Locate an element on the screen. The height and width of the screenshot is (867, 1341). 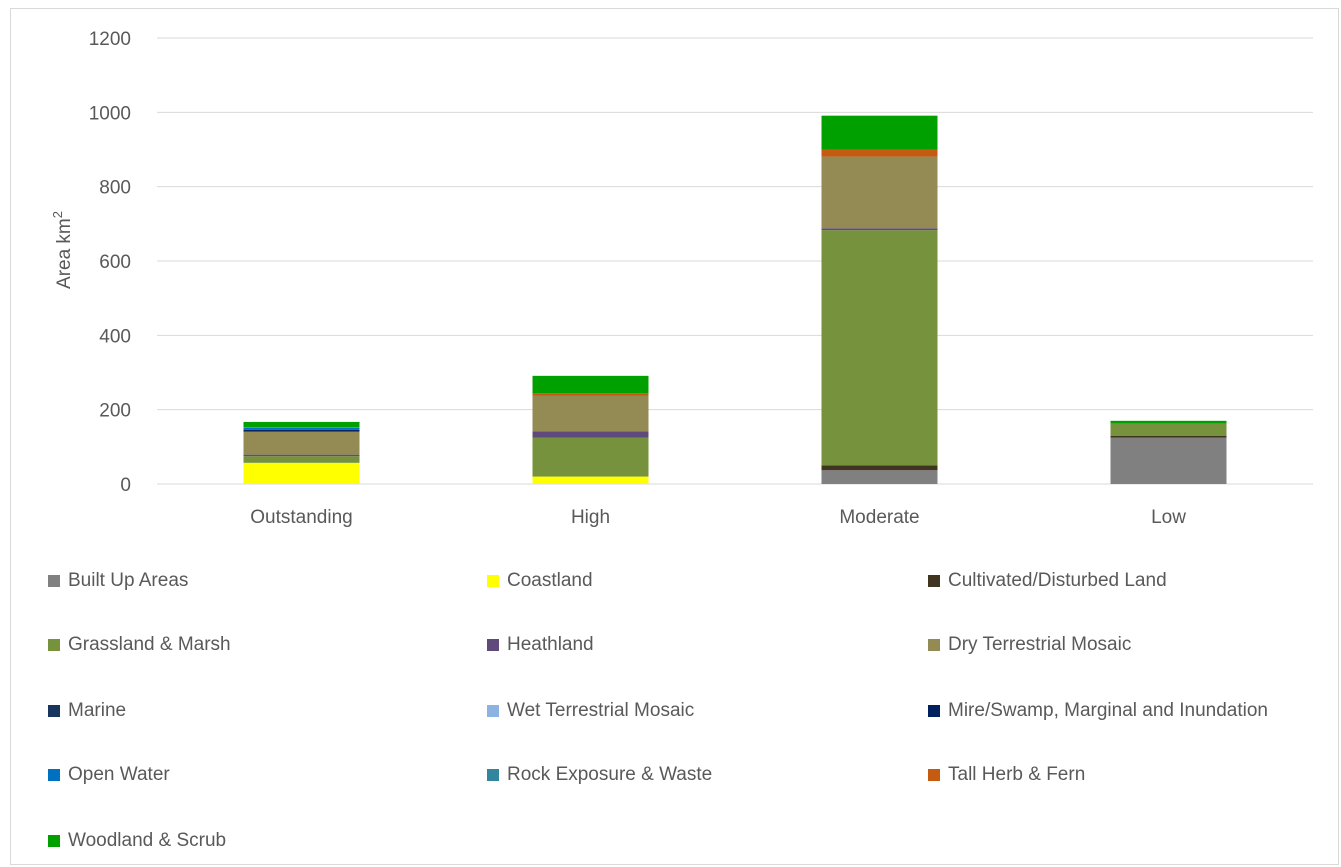
legend-item: Grassland & Marsh is located at coordinates (139, 645).